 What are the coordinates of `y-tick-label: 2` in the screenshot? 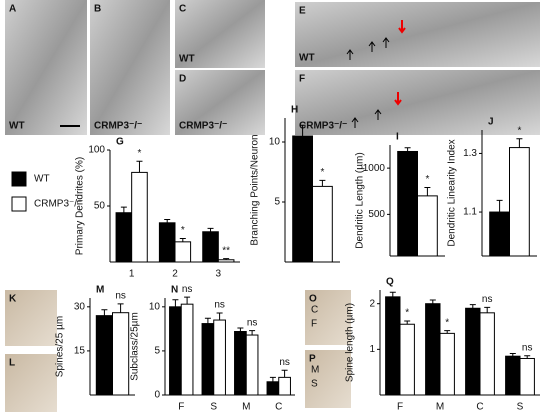 It's located at (372, 303).